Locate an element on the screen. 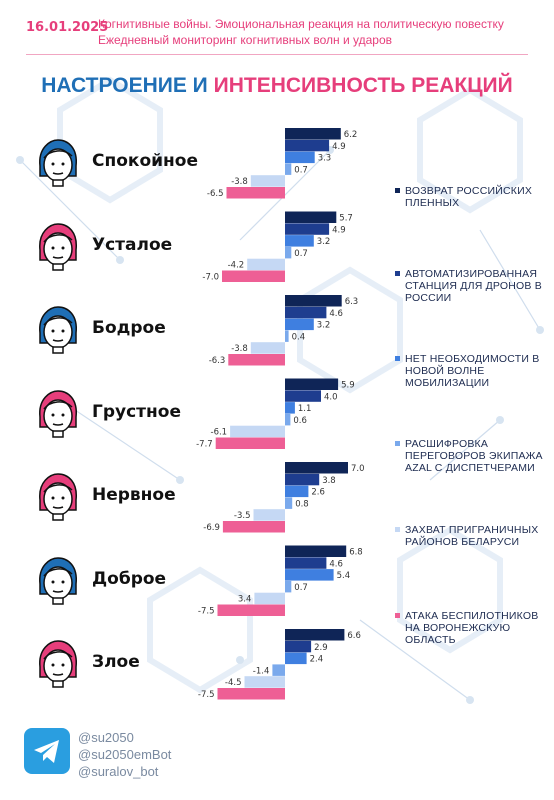 The width and height of the screenshot is (554, 800). value-label-5-3: 2.6 is located at coordinates (318, 493).